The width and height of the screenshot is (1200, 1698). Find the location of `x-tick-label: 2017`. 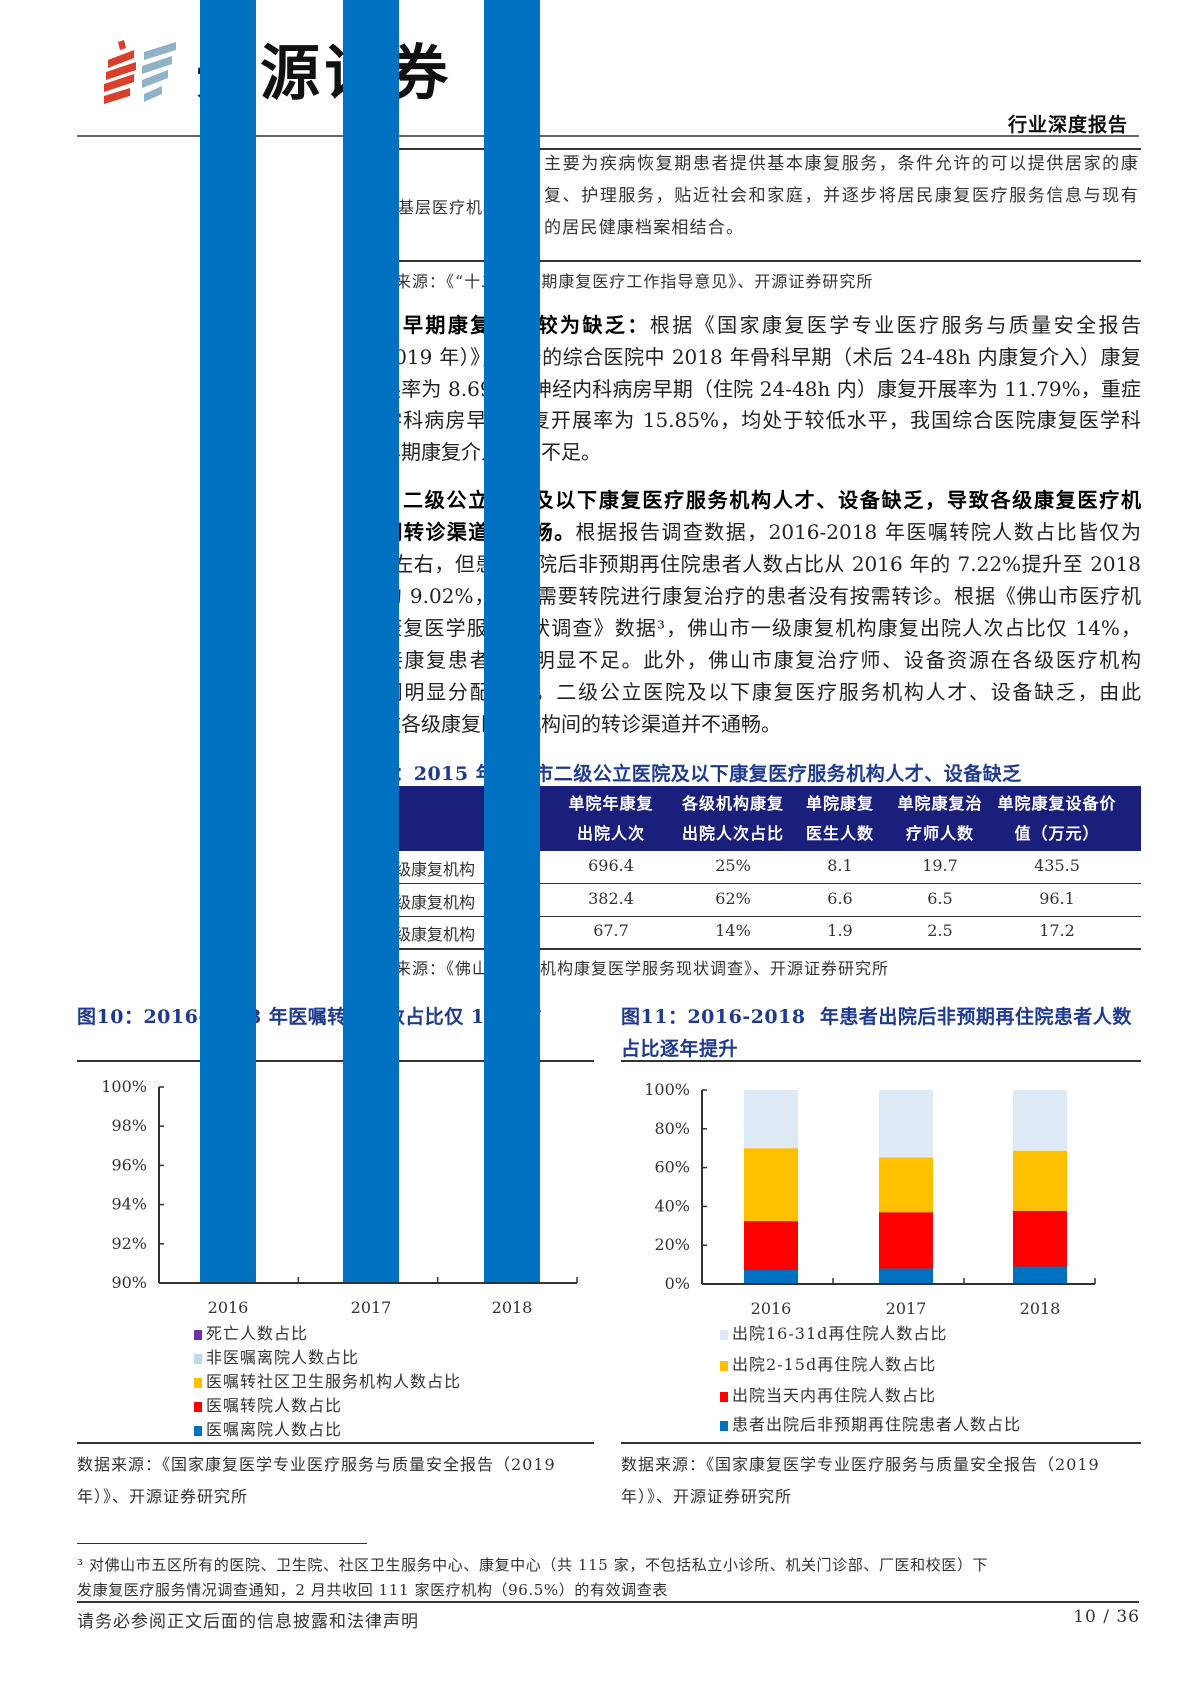

x-tick-label: 2017 is located at coordinates (906, 1308).